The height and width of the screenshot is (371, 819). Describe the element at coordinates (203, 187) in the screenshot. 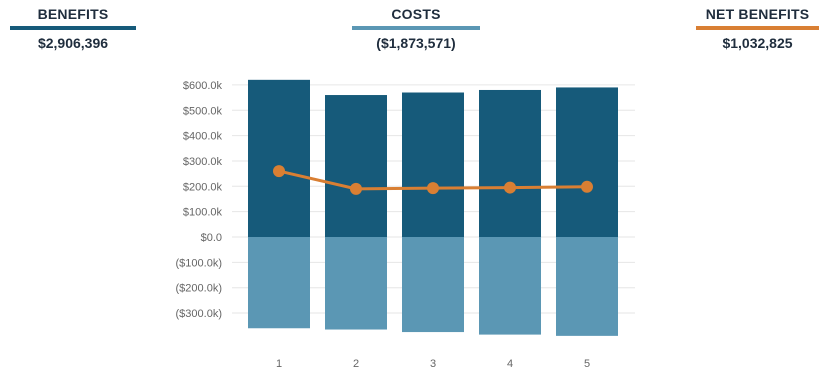

I see `y-tick-label: $200.0k` at that location.